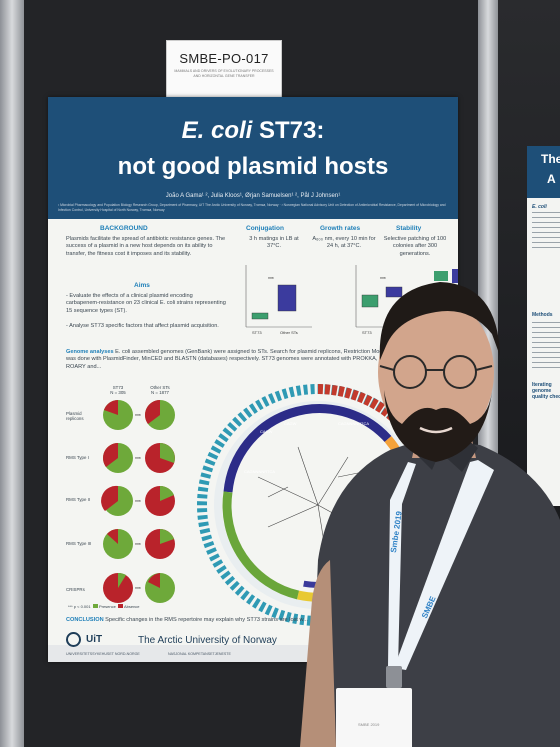  I want to click on results-mini-charts: *** ST73 Other STs *** ST73 Other STs, so click(349, 300).